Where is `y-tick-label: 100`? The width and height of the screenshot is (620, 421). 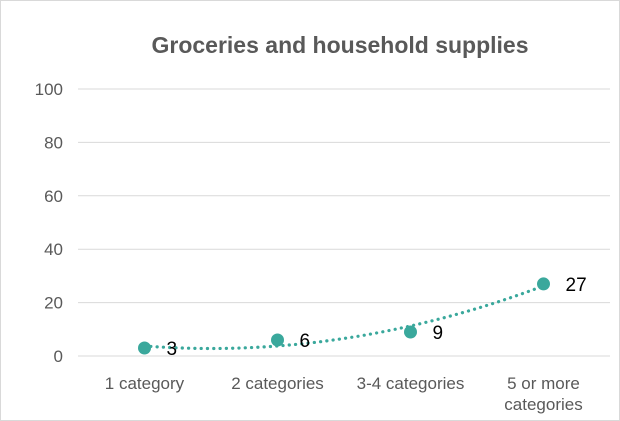
y-tick-label: 100 is located at coordinates (49, 89).